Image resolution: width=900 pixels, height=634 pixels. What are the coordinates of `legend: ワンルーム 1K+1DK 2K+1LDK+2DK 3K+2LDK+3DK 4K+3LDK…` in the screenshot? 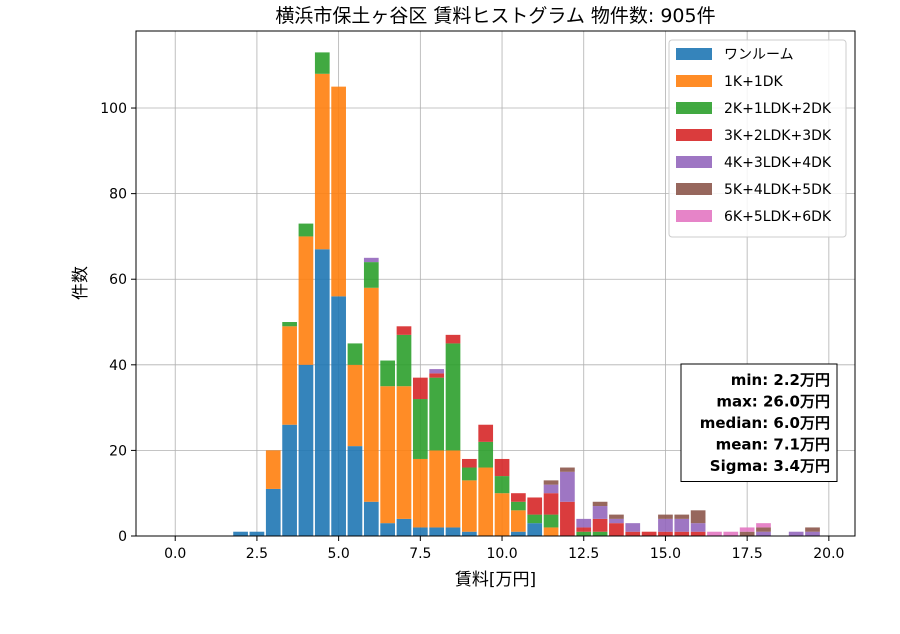 It's located at (757, 138).